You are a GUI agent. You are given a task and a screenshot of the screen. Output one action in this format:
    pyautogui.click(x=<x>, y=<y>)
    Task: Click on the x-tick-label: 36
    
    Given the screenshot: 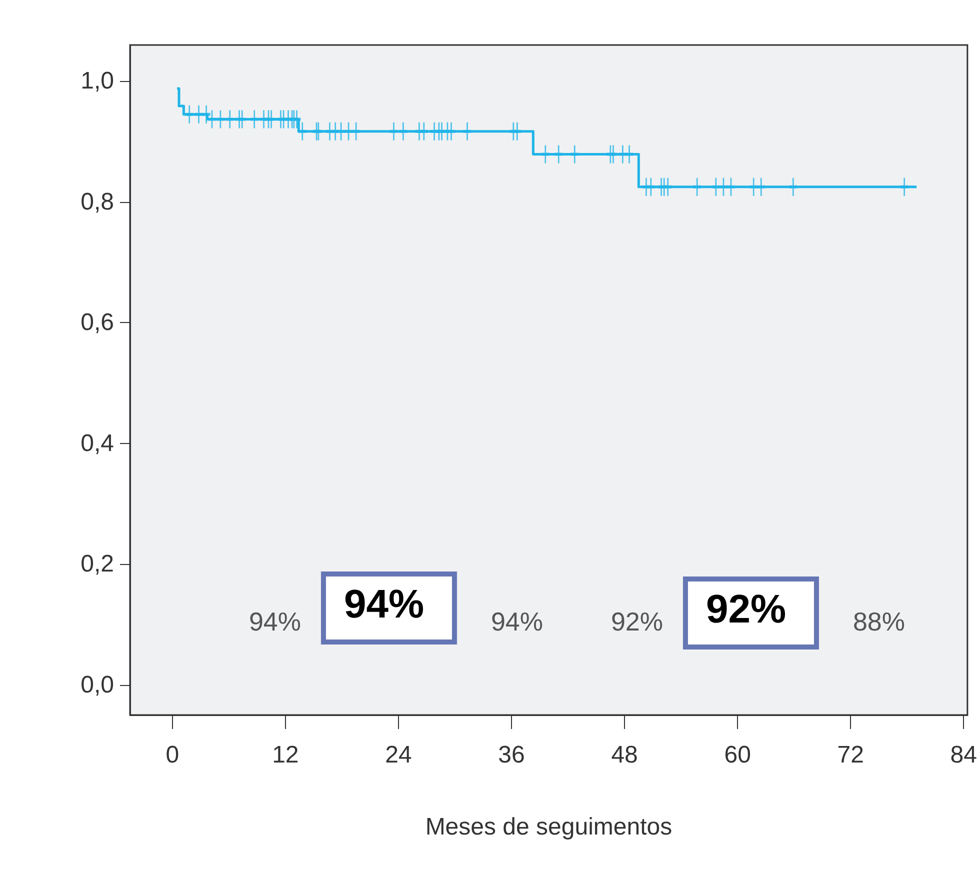 What is the action you would take?
    pyautogui.click(x=511, y=755)
    